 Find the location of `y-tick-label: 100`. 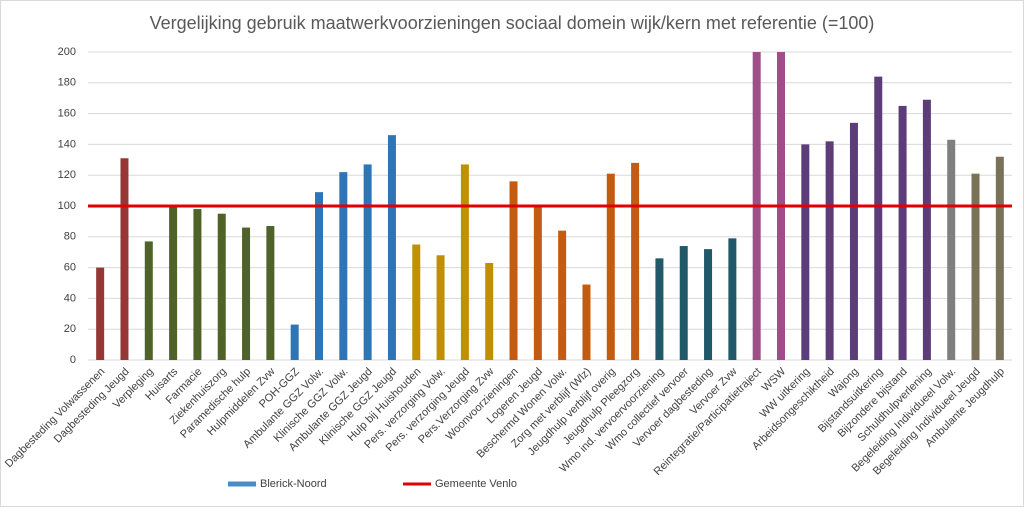

y-tick-label: 100 is located at coordinates (67, 206).